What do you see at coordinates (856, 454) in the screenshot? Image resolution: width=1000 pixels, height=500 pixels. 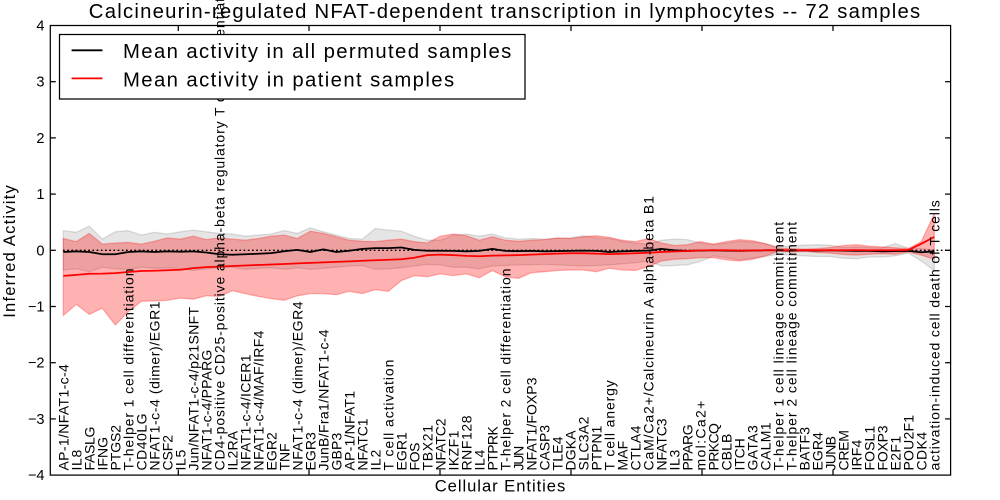 I see `svg-text: IRF4` at bounding box center [856, 454].